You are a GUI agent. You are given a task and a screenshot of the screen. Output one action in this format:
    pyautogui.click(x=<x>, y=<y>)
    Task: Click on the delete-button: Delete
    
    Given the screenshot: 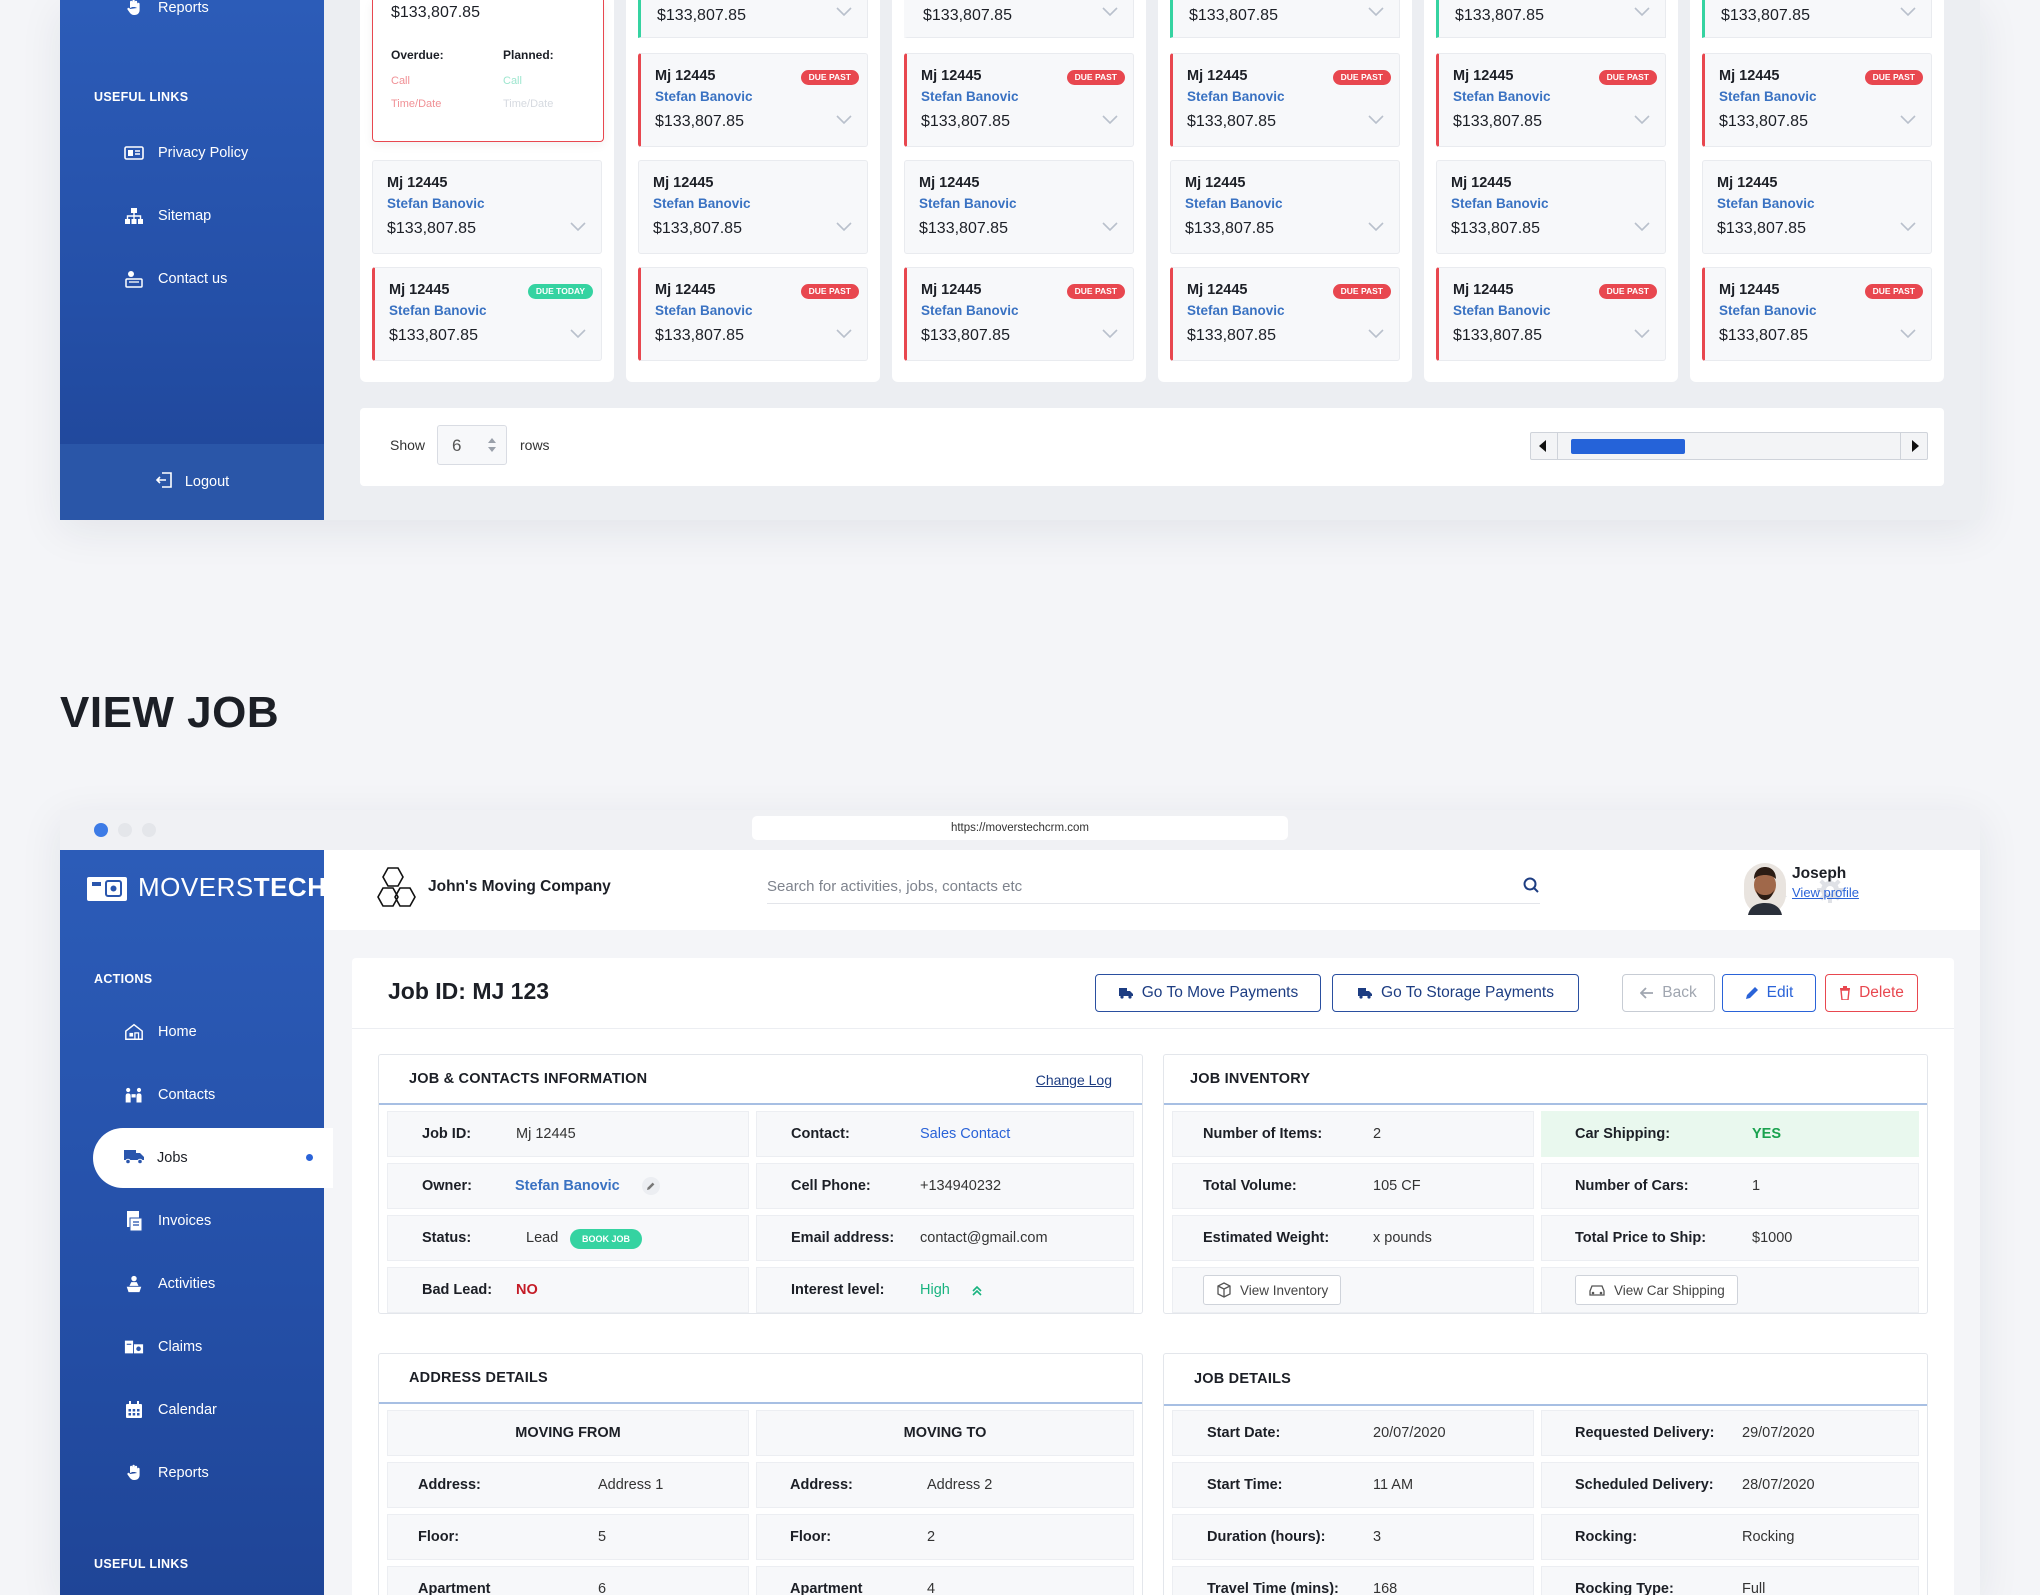 What is the action you would take?
    pyautogui.click(x=1871, y=993)
    